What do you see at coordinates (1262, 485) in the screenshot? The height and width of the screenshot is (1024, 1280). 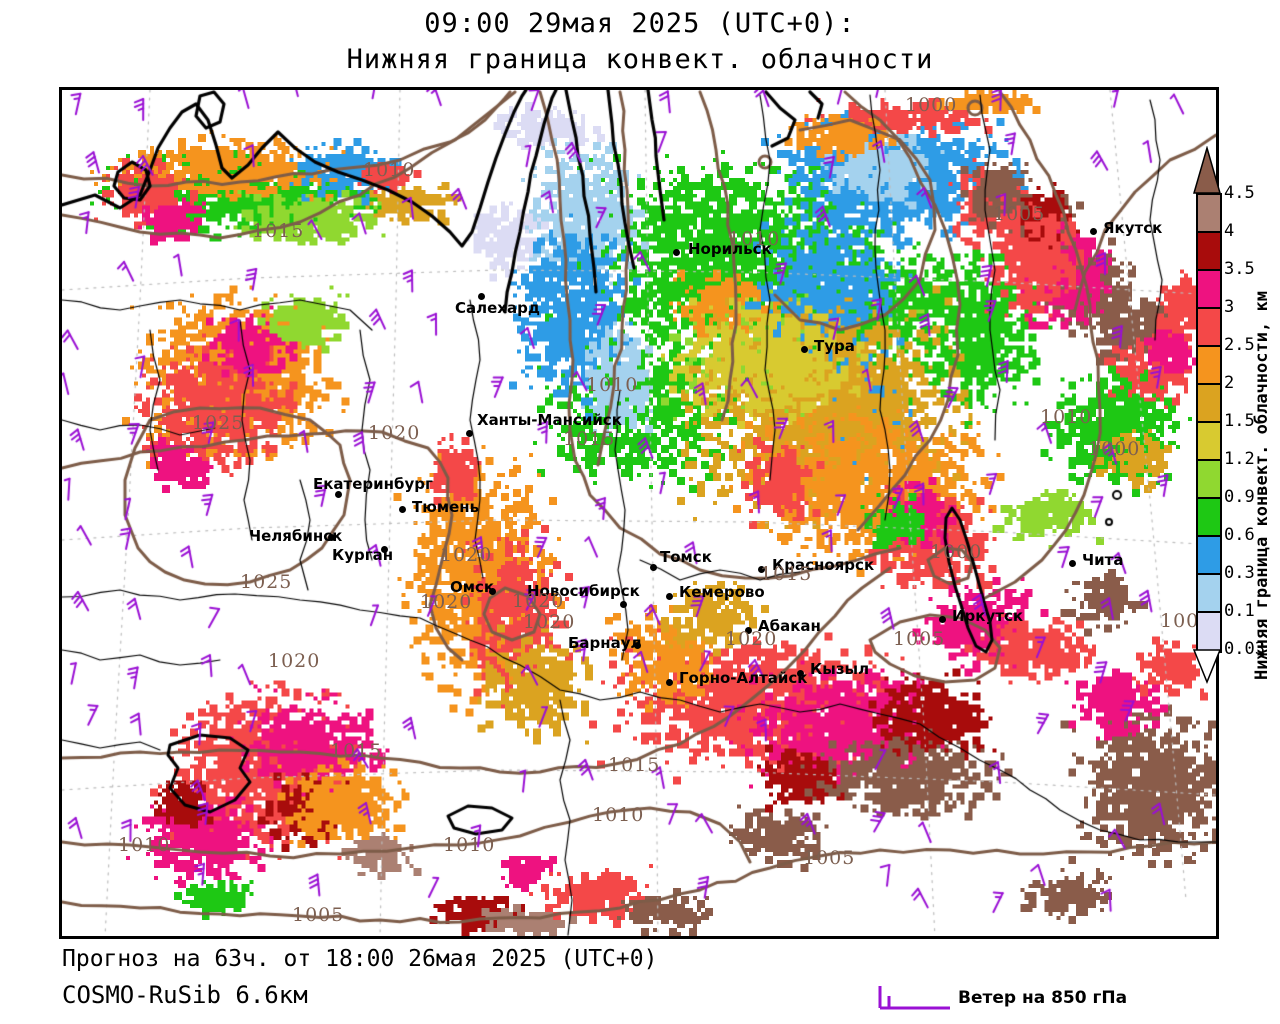 I see `colorbar-axis-label: Нижняя граница конвект. облачности, км` at bounding box center [1262, 485].